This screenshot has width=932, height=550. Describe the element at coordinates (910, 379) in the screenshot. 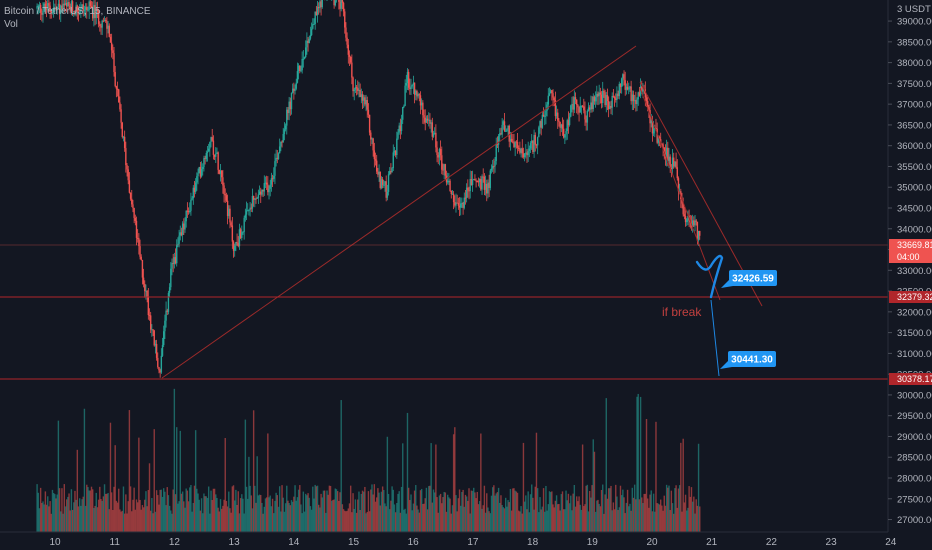

I see `level-label-2: 30378.17` at that location.